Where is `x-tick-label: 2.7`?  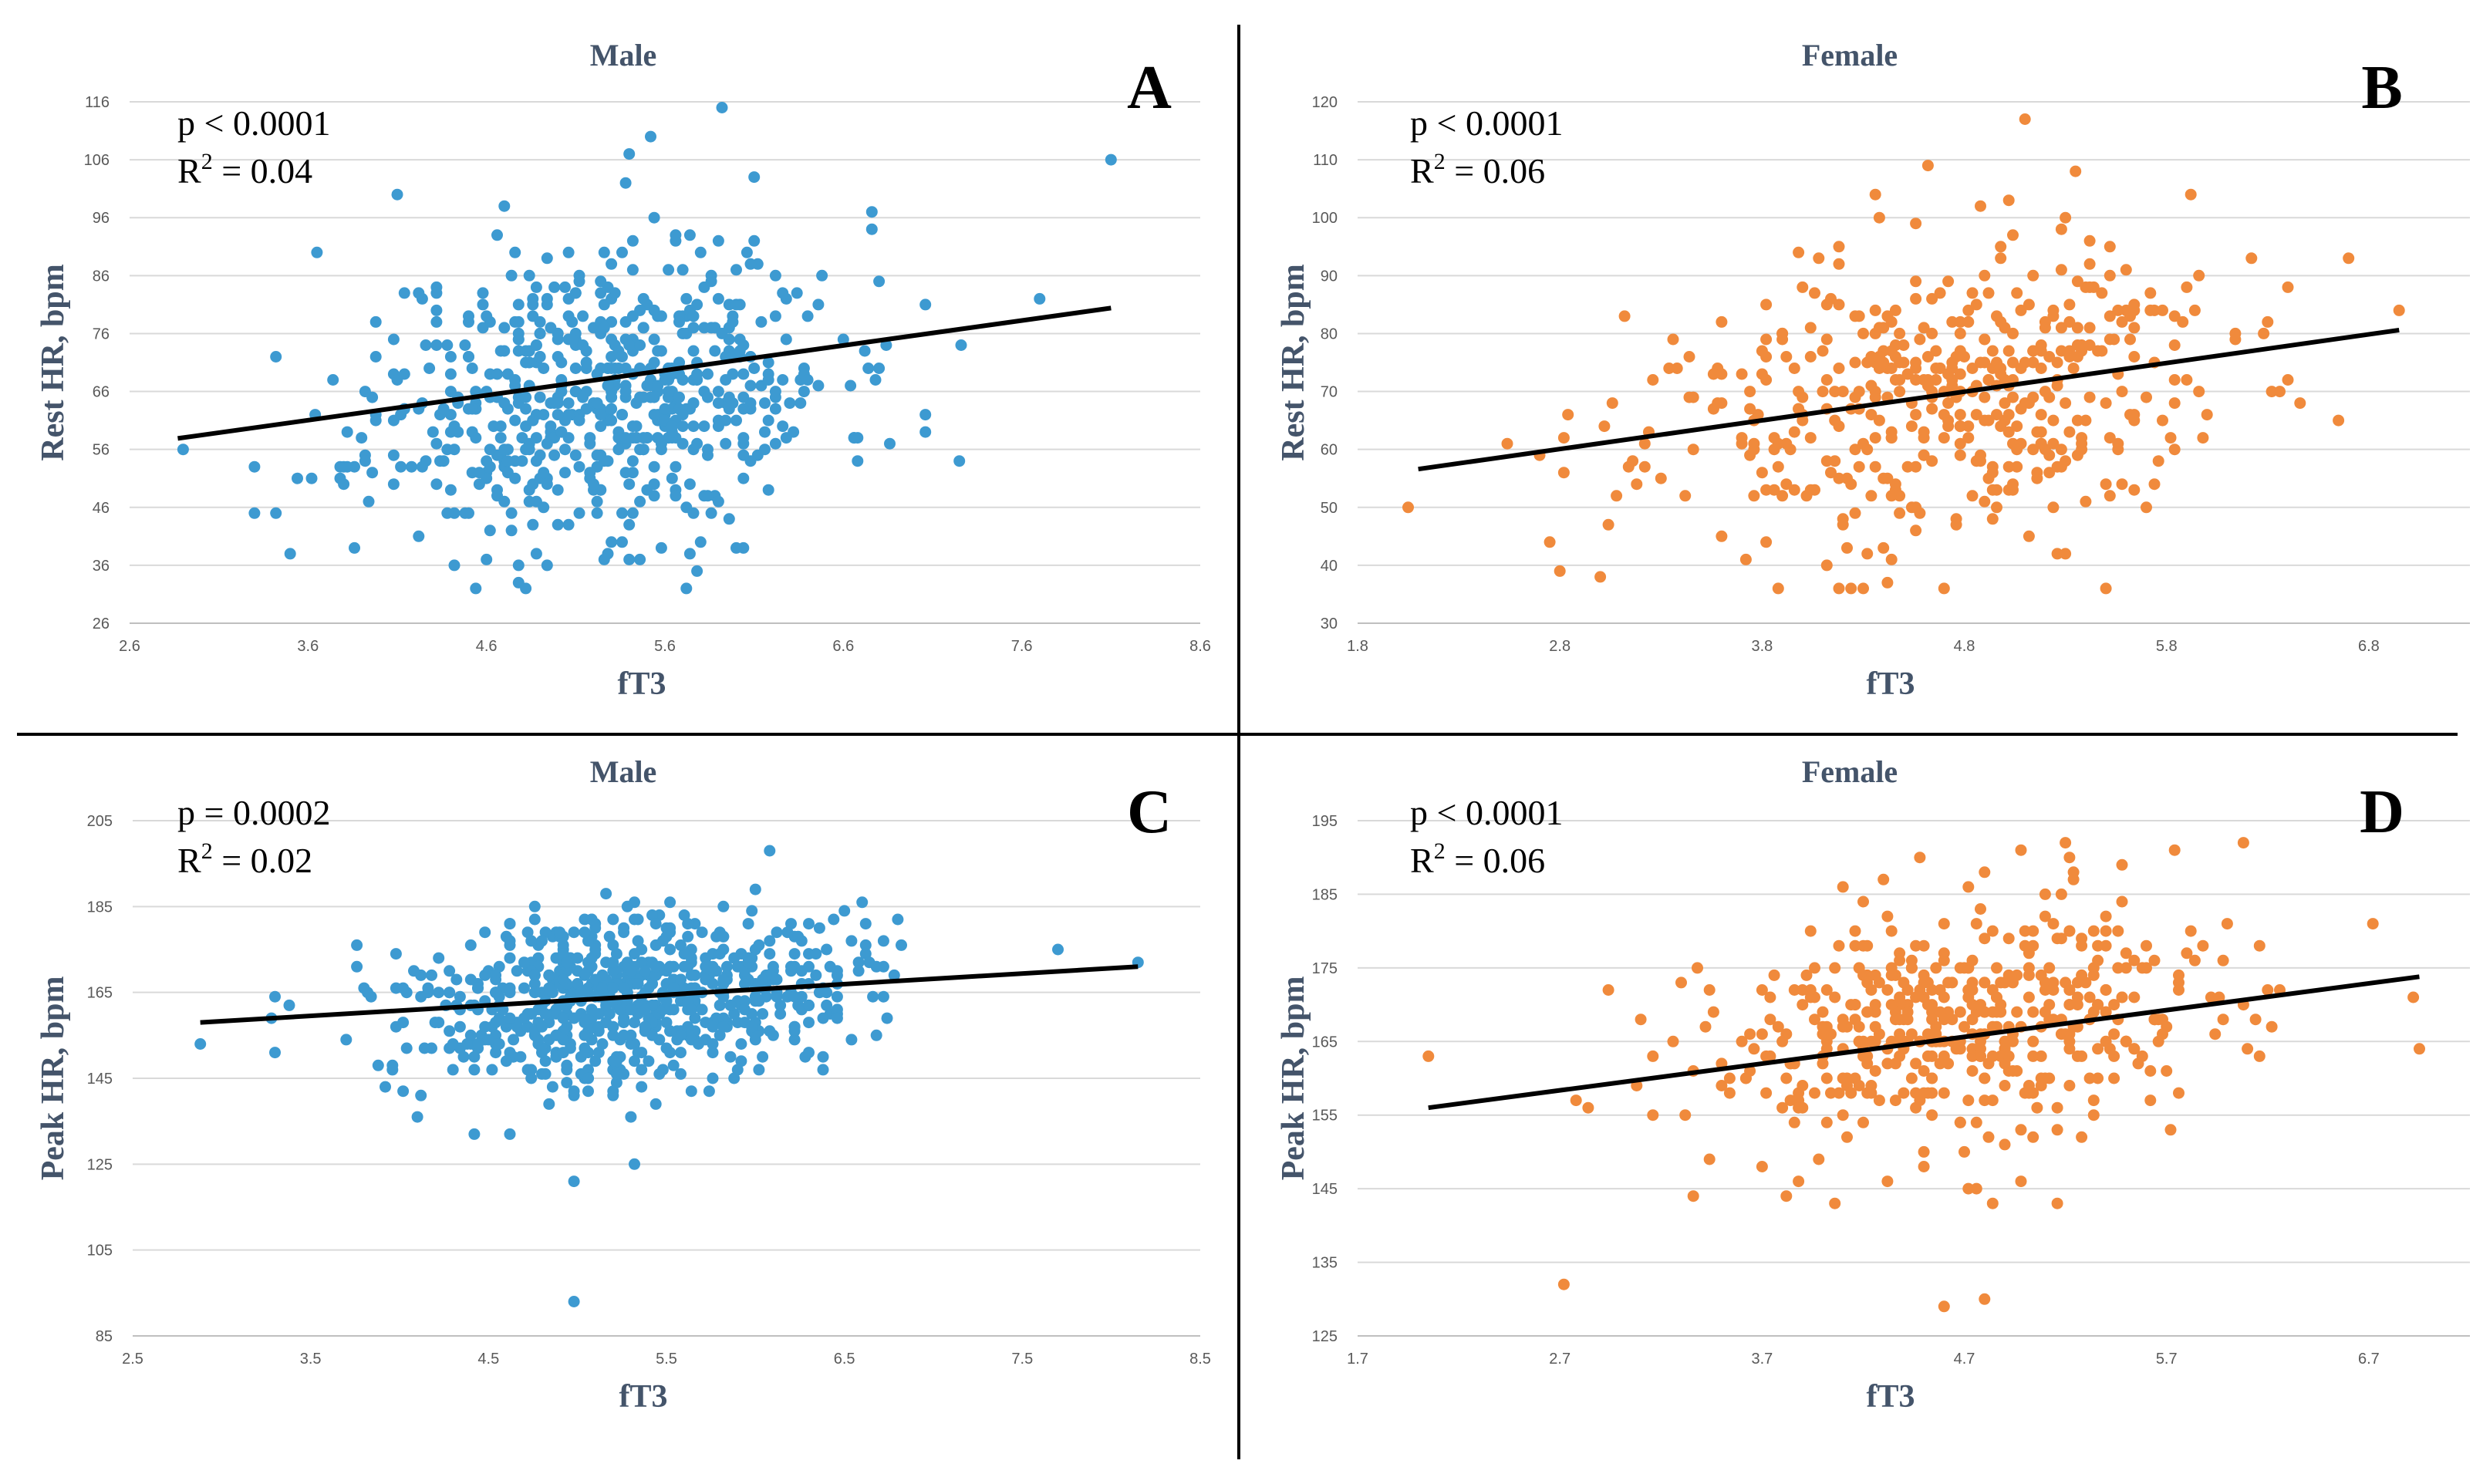
x-tick-label: 2.7 is located at coordinates (1560, 1359).